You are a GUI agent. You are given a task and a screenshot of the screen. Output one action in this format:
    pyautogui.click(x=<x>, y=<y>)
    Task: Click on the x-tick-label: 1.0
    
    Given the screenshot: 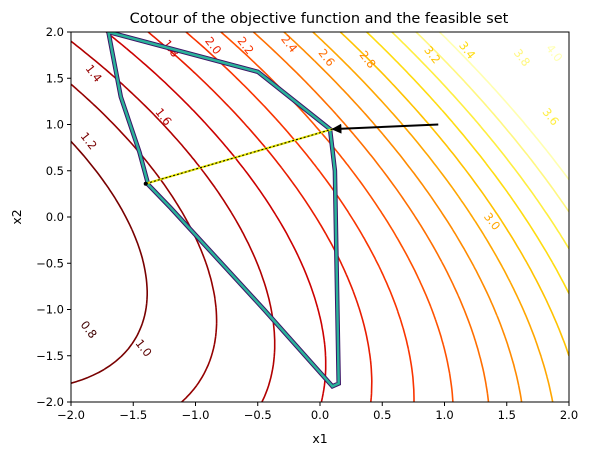 What is the action you would take?
    pyautogui.click(x=444, y=415)
    